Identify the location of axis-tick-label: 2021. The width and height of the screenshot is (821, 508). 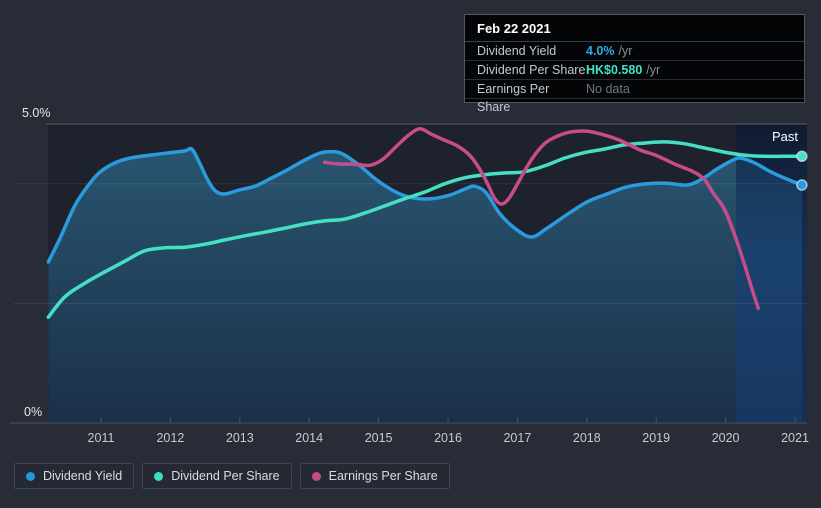
(795, 438).